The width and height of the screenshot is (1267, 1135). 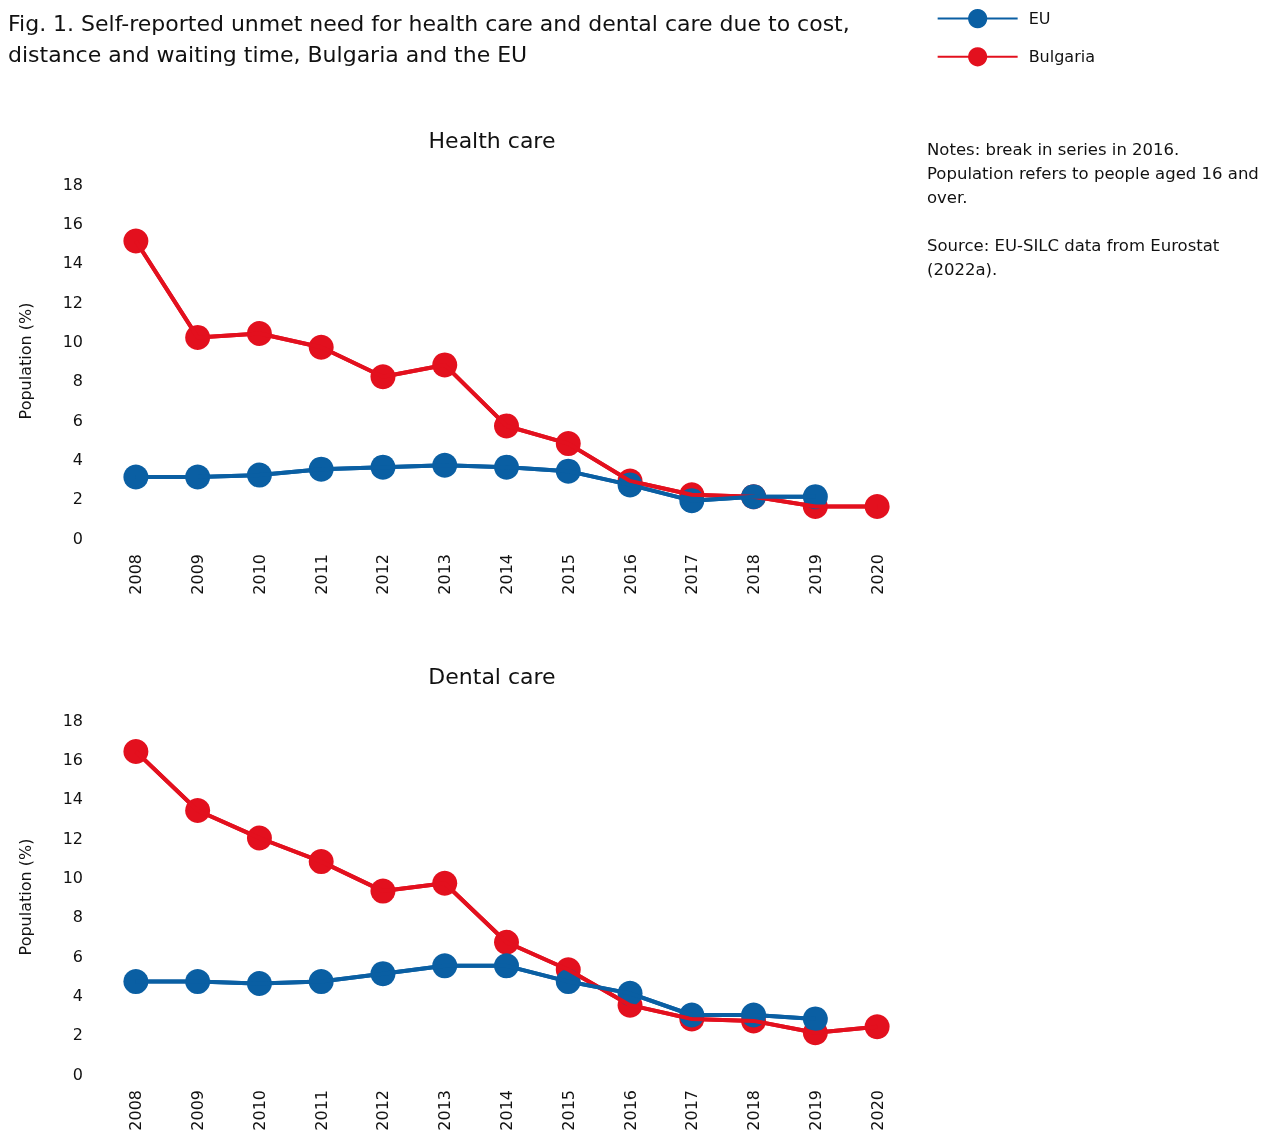 I want to click on text: Notes: break in series in 2016. Population refers to people aged 16 and over., so click(x=1093, y=174).